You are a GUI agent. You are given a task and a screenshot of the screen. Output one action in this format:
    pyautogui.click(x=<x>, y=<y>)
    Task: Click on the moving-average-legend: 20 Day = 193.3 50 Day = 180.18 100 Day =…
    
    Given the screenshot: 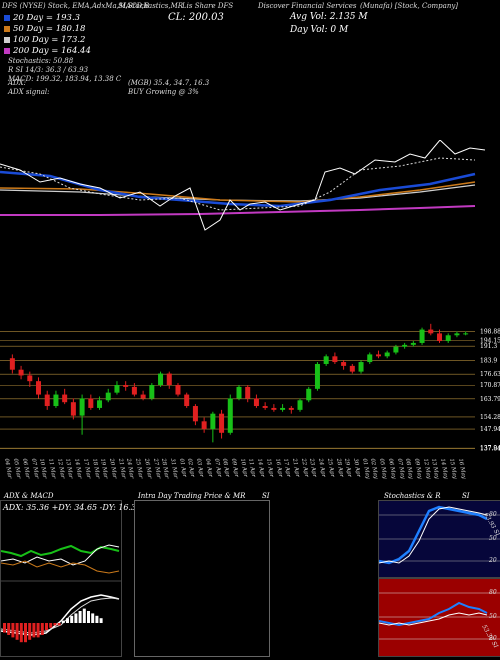 What is the action you would take?
    pyautogui.click(x=47, y=34)
    